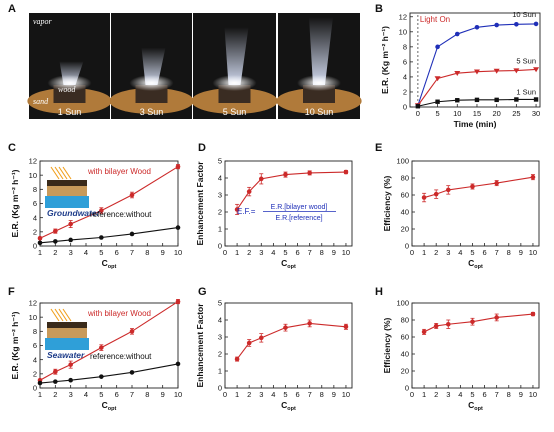 This screenshot has width=554, height=432. I want to click on wood-bottom-layer, so click(67, 333).